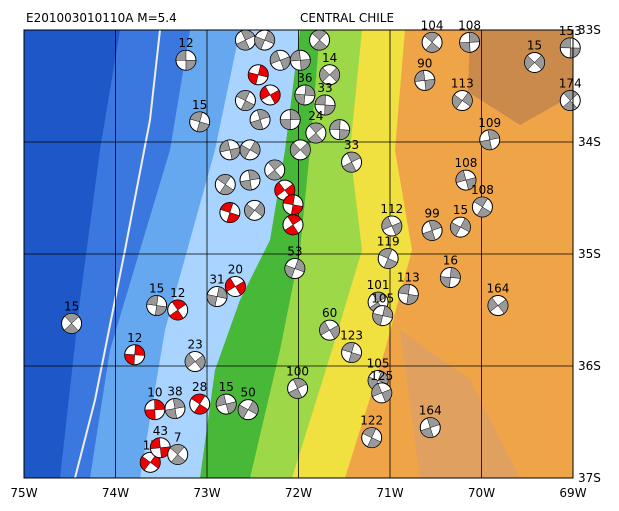  I want to click on depth-label: 123, so click(351, 336).